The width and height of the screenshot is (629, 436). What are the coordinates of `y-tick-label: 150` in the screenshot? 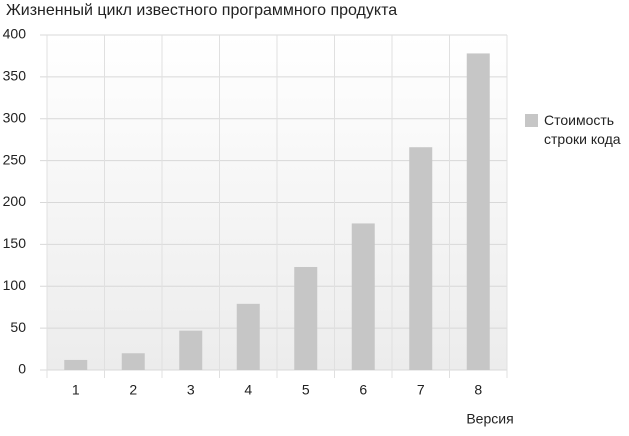 It's located at (15, 243).